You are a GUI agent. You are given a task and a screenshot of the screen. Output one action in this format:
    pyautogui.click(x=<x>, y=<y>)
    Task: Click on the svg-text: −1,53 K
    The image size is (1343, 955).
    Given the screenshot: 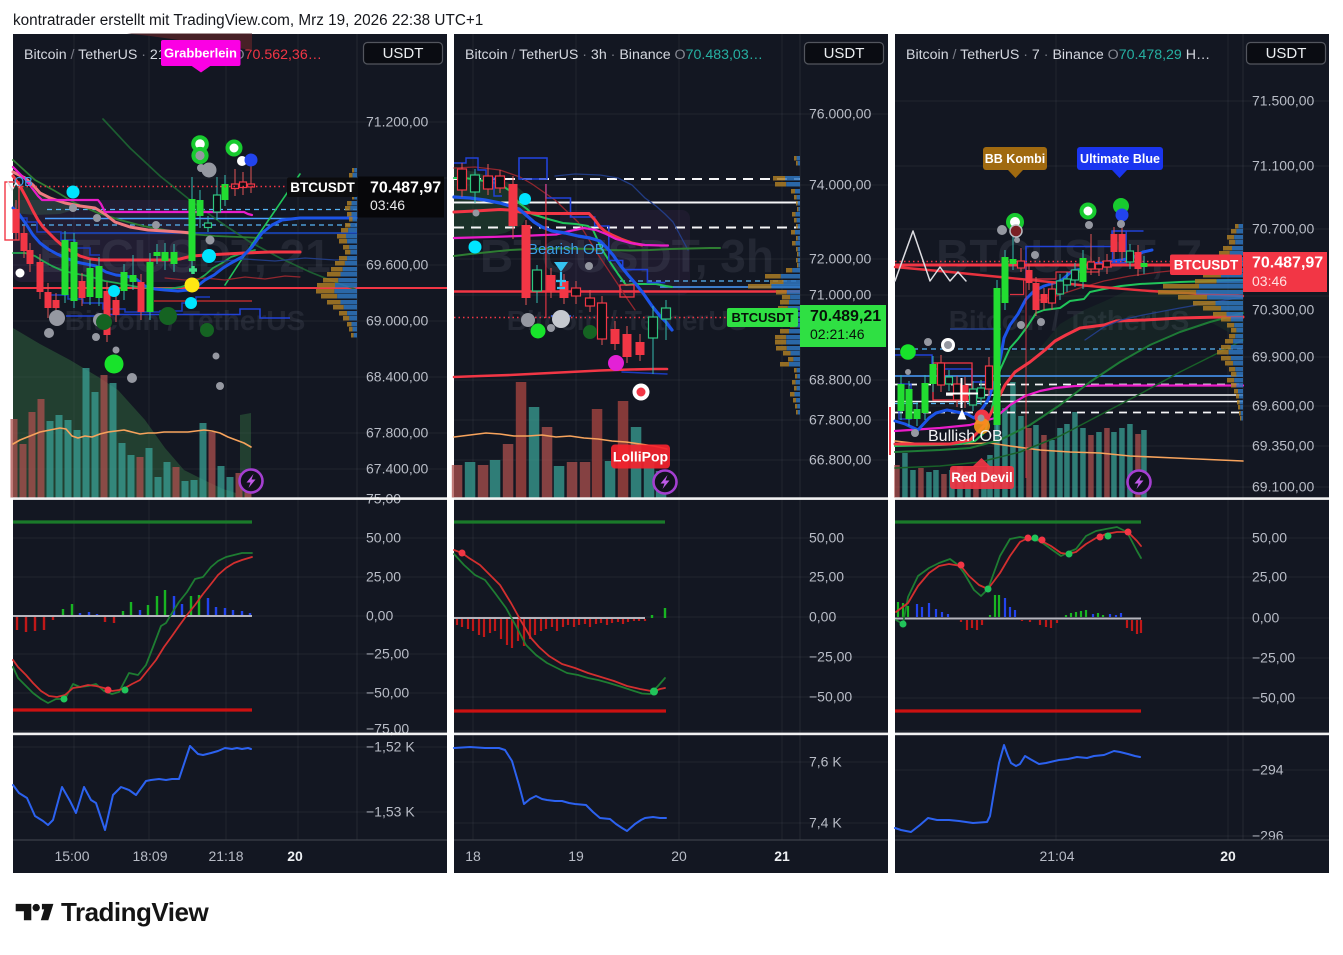 What is the action you would take?
    pyautogui.click(x=390, y=812)
    